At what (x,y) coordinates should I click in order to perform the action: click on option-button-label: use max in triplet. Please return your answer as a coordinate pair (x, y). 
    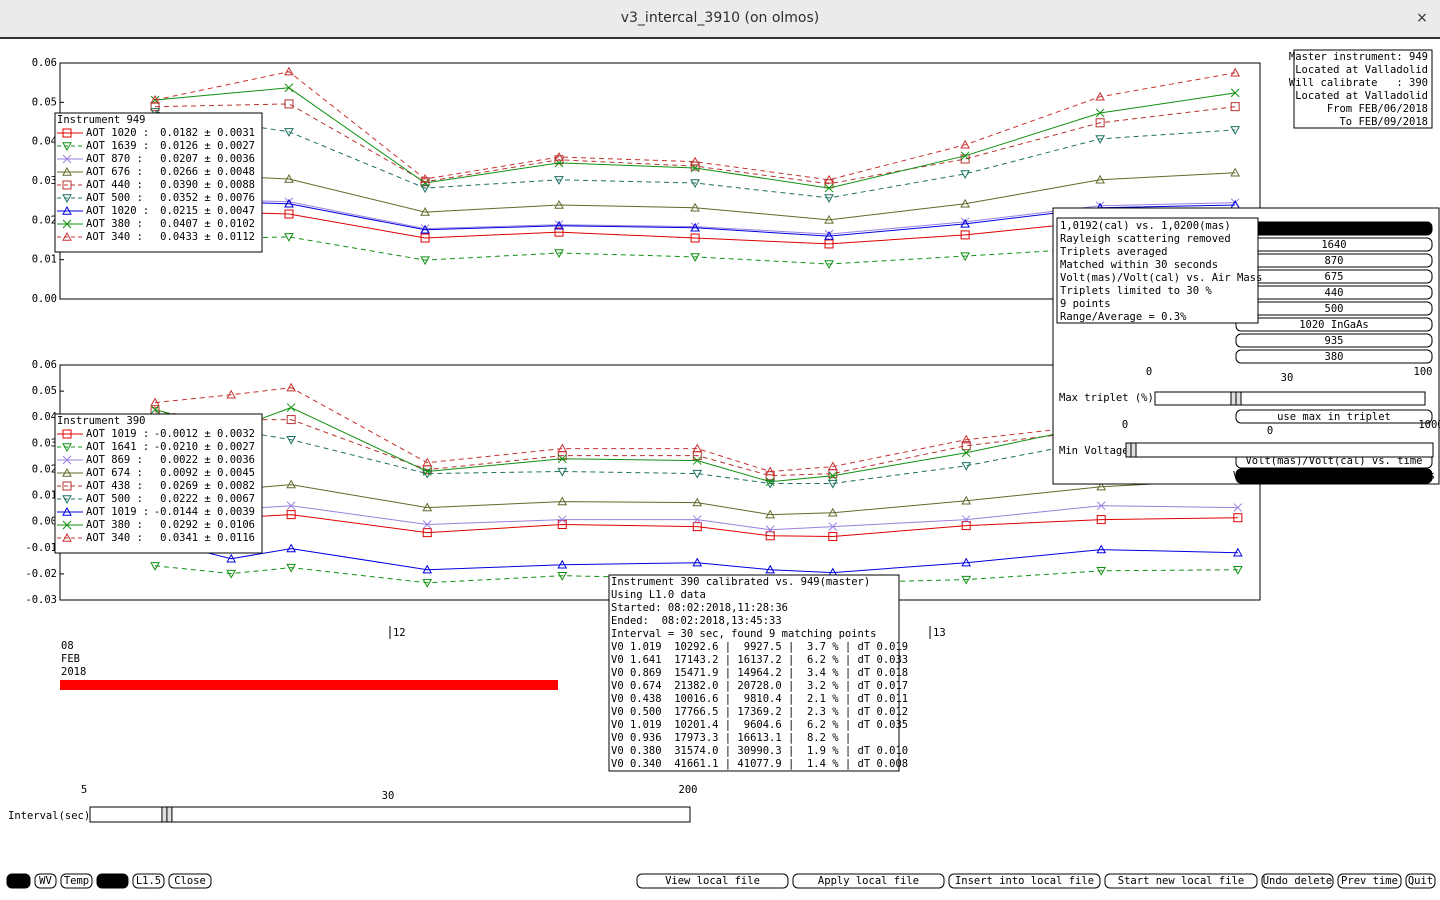
    Looking at the image, I should click on (1334, 417).